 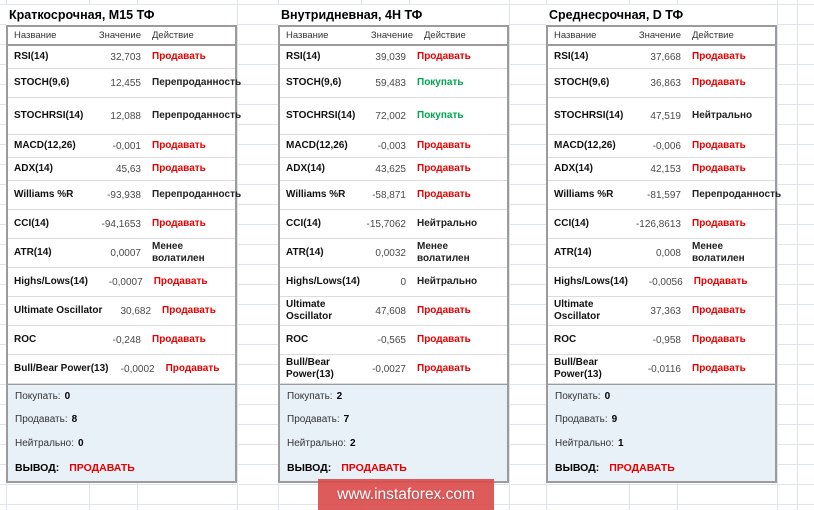 I want to click on indicator-value: 0, so click(x=403, y=282).